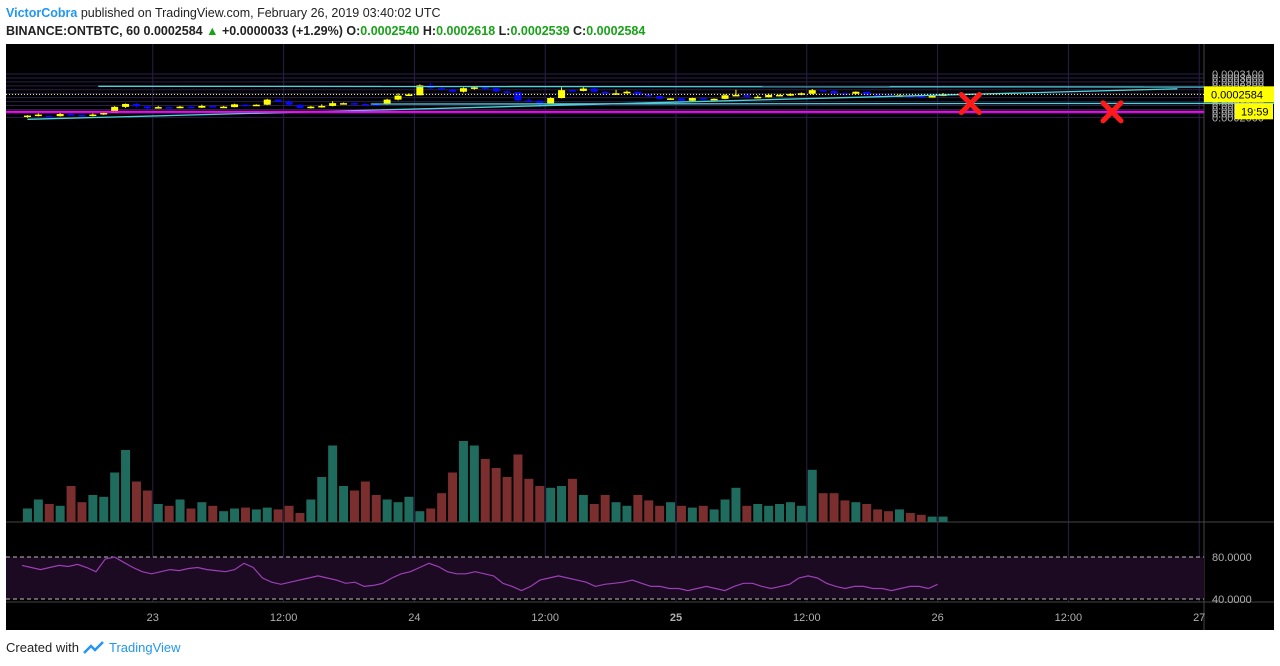 This screenshot has width=1280, height=666. I want to click on symbol-label: BINANCE:ONTBTC, 60, so click(73, 31).